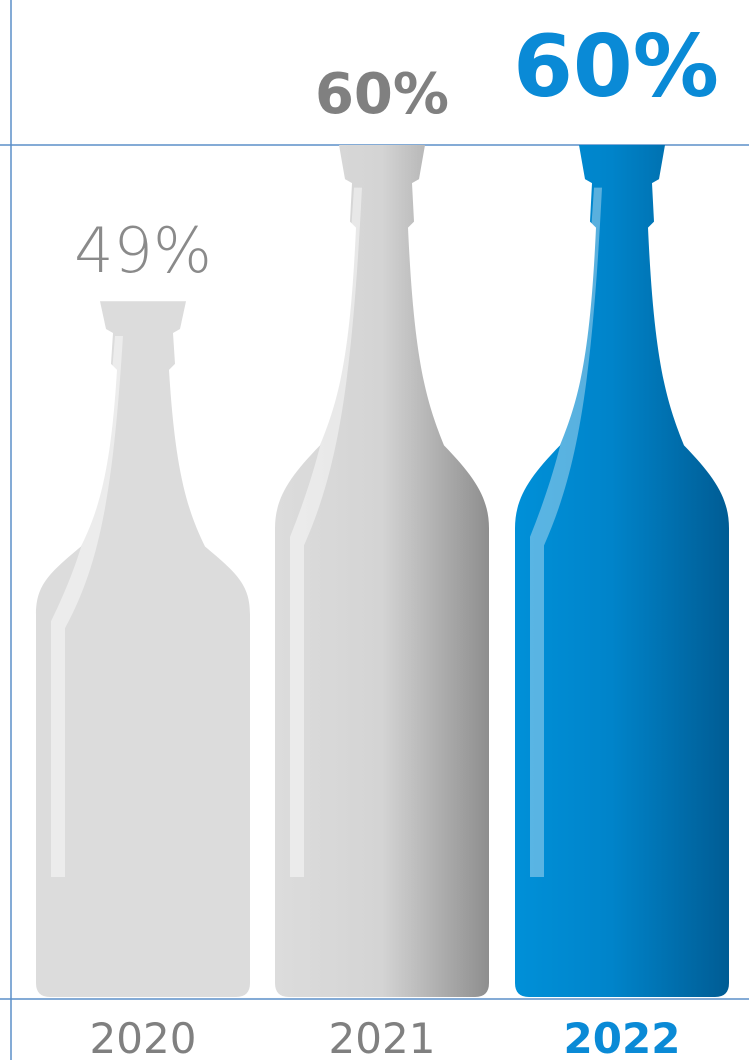 This screenshot has height=1060, width=749. I want to click on category-label-2021: 2021, so click(382, 1037).